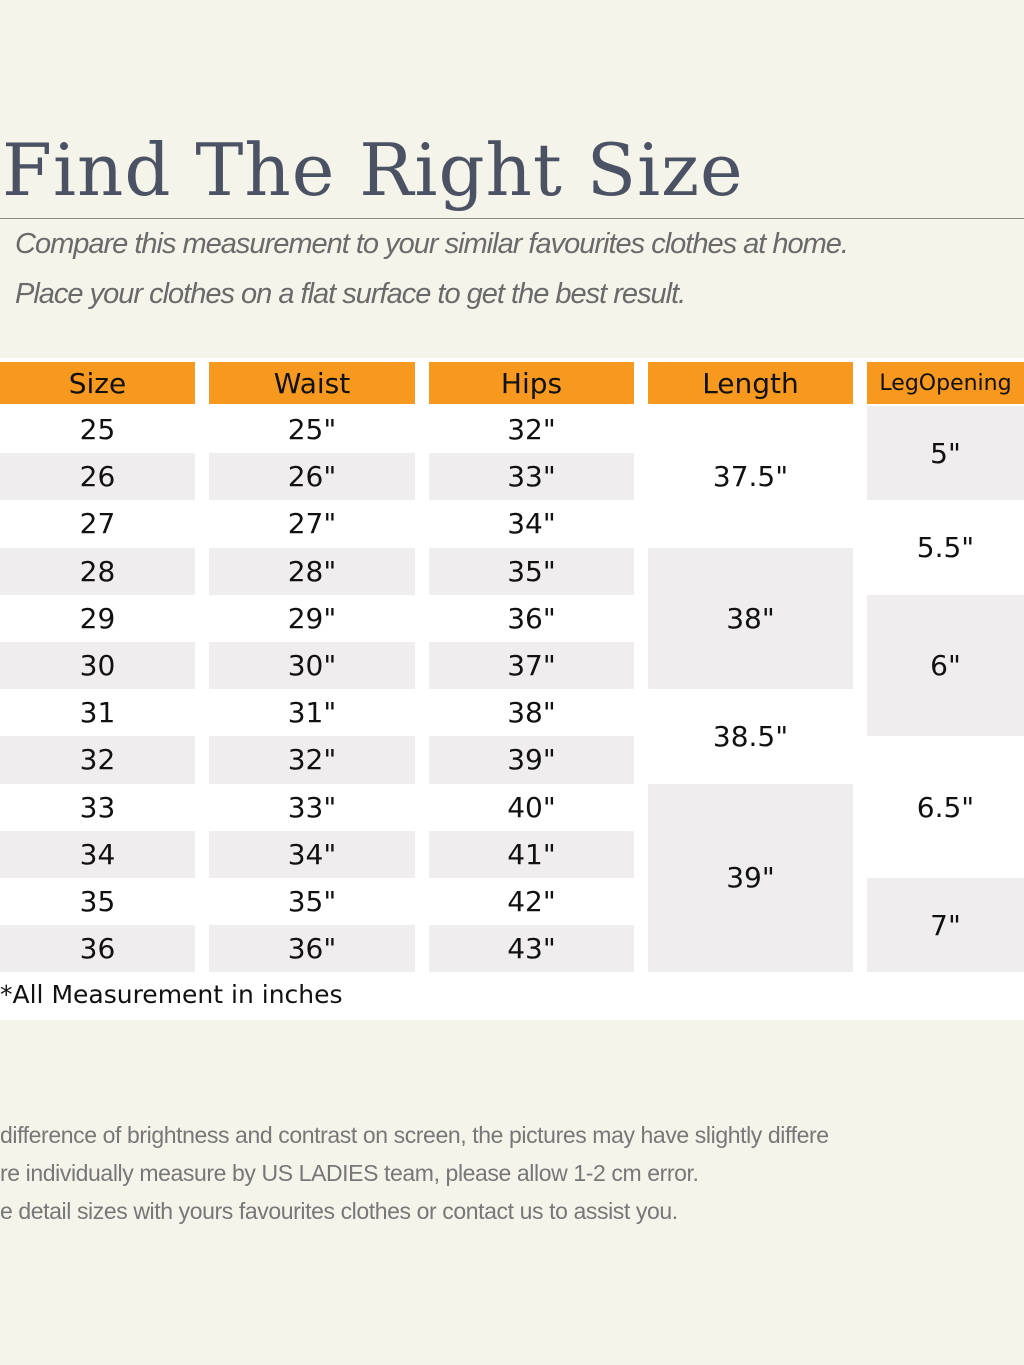  I want to click on hips-cell: 38", so click(531, 713).